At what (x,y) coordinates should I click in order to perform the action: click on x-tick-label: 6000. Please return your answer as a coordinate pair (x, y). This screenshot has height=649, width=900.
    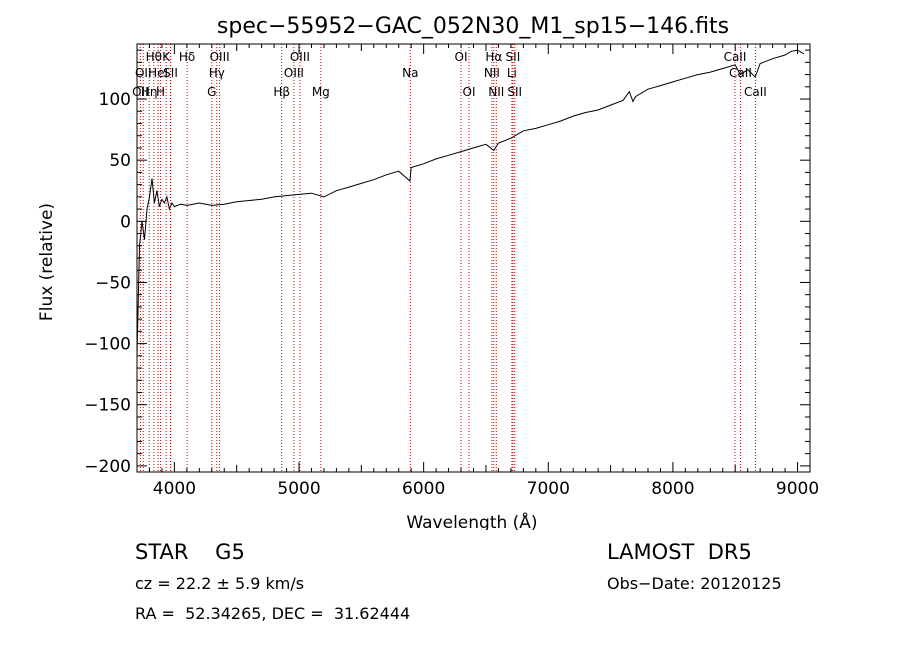
    Looking at the image, I should click on (423, 489).